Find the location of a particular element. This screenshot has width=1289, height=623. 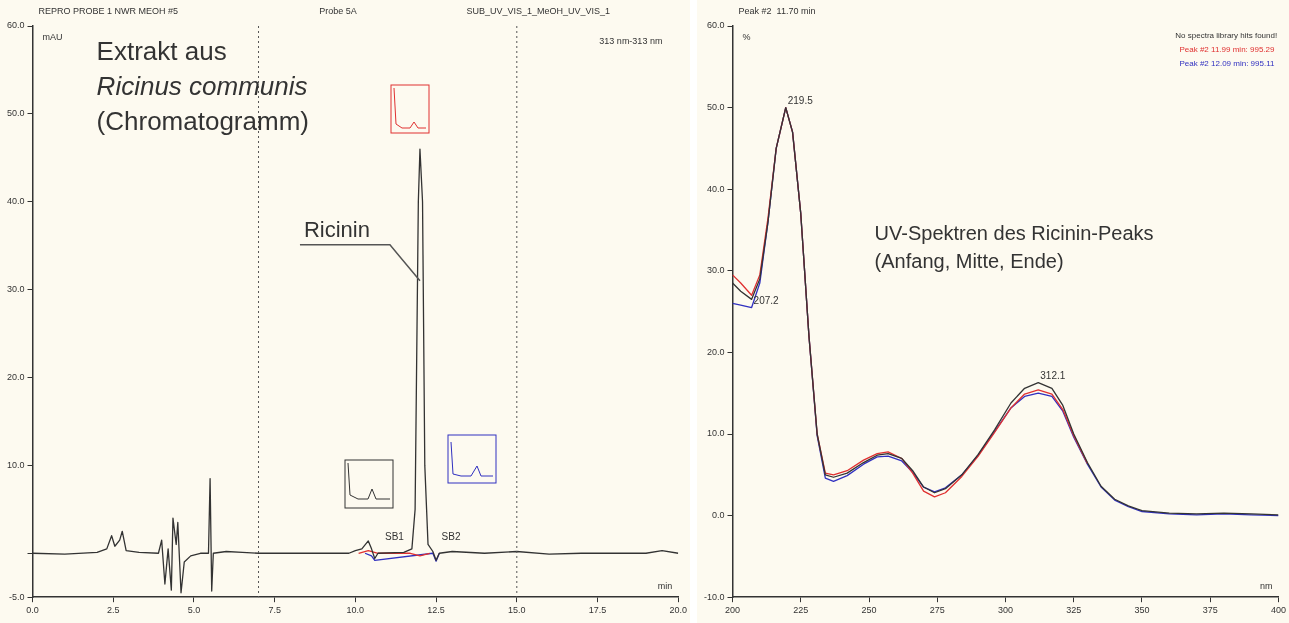

x-tick-label: 15.0 is located at coordinates (517, 610).